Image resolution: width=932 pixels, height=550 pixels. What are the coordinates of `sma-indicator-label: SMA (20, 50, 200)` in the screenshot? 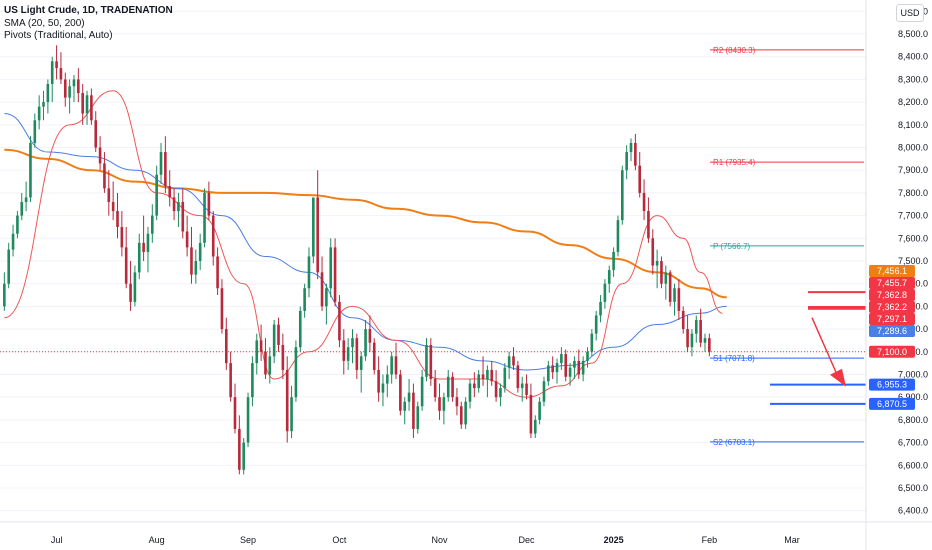 It's located at (44, 23).